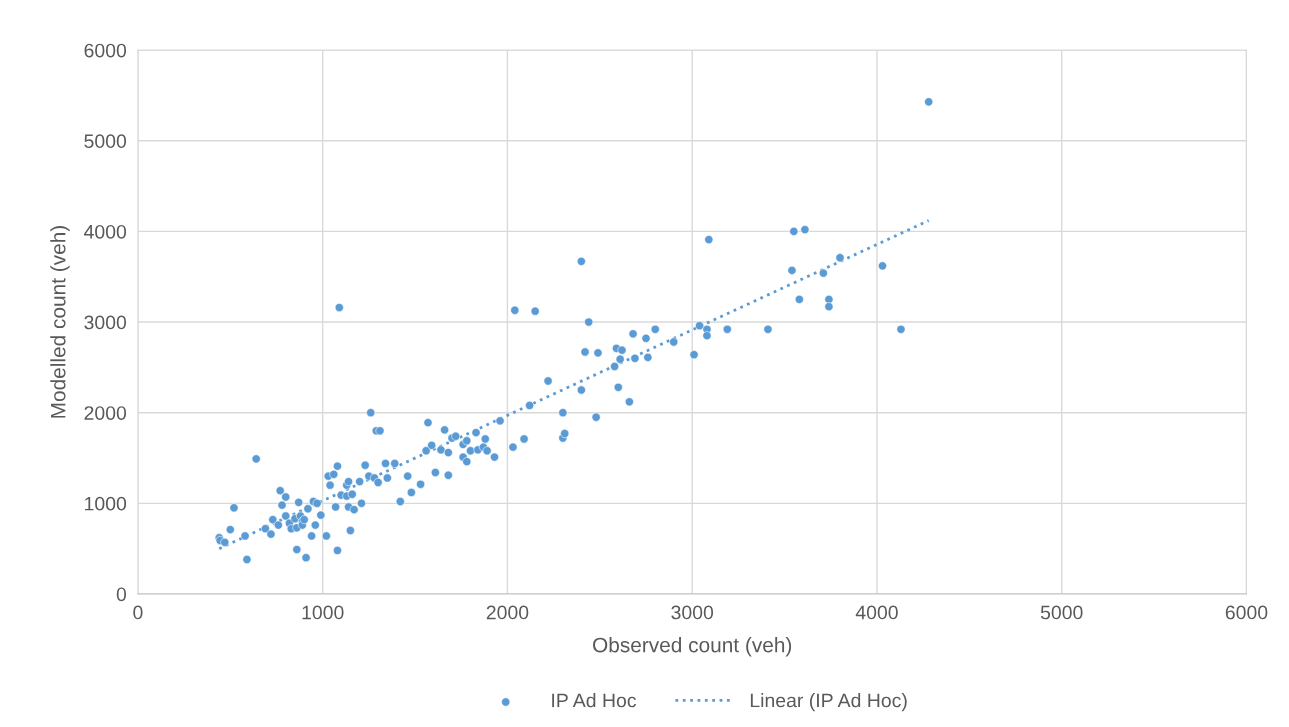 The height and width of the screenshot is (727, 1289). Describe the element at coordinates (692, 612) in the screenshot. I see `x-tick-label: 3000` at that location.